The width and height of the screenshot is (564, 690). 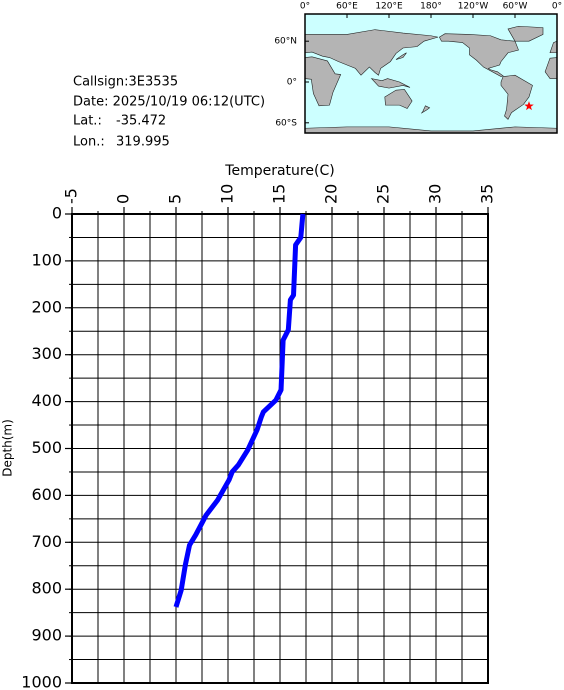 I want to click on map-lat-label: 60°N, so click(x=285, y=42).